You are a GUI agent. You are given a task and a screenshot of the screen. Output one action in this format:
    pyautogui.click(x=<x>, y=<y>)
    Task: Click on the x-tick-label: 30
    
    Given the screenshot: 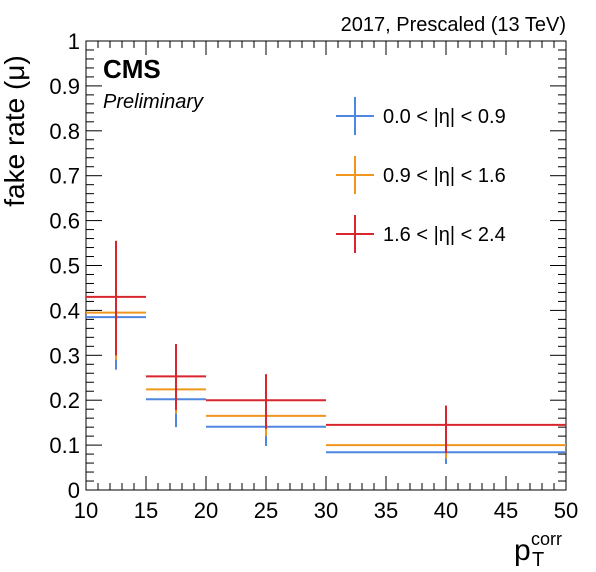 What is the action you would take?
    pyautogui.click(x=326, y=510)
    